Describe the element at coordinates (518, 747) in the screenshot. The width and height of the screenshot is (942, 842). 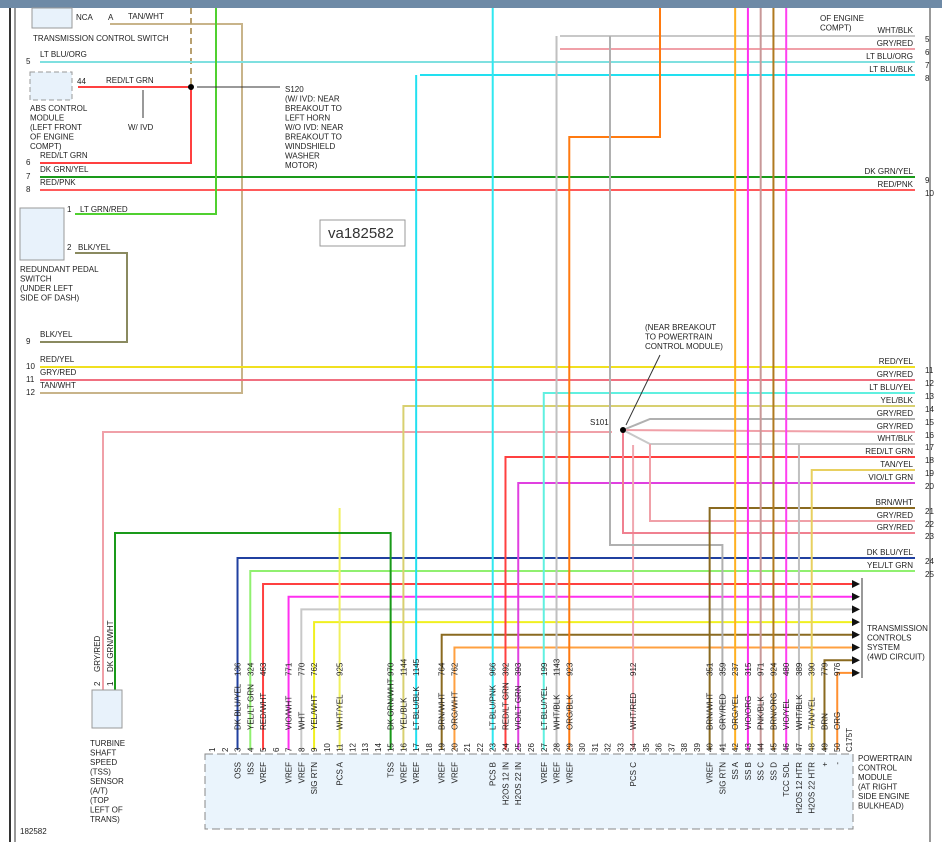
I see `pin-number: 25` at that location.